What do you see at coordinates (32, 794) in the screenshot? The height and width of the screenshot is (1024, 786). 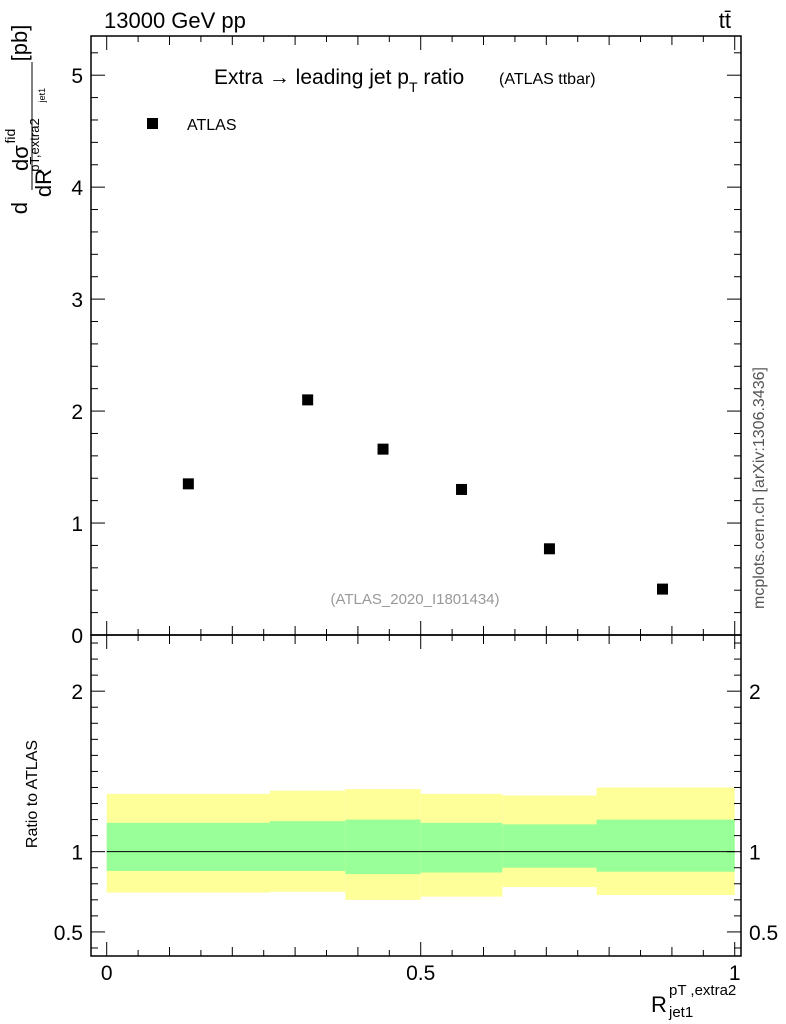 I see `ratio-ylabel: Ratio to ATLAS` at bounding box center [32, 794].